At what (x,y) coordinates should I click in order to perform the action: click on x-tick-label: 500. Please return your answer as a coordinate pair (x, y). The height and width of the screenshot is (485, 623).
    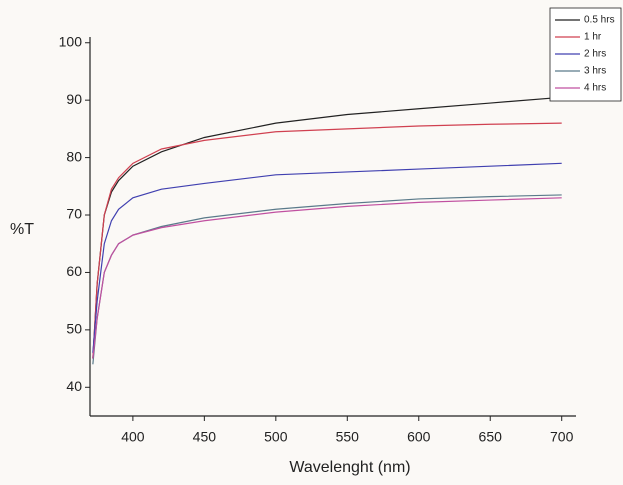
    Looking at the image, I should click on (276, 437).